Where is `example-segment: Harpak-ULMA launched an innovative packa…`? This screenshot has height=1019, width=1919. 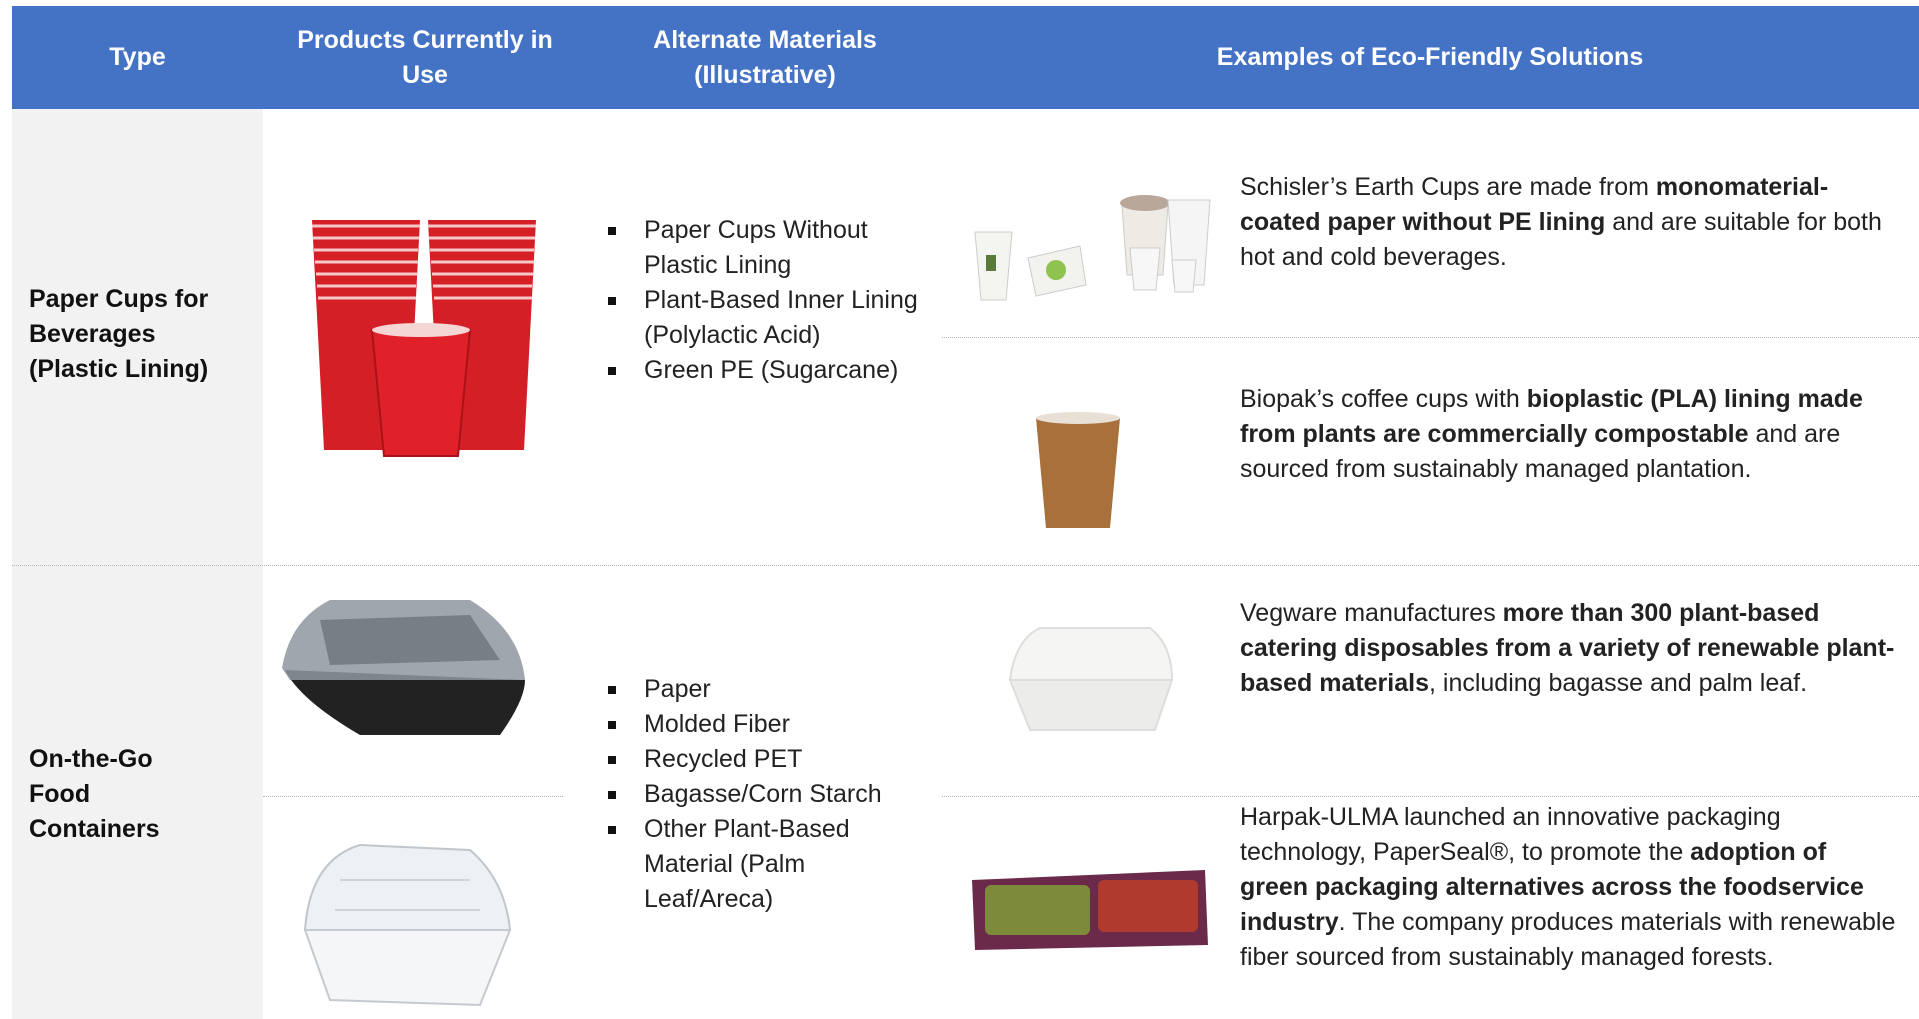
example-segment: Harpak-ULMA launched an innovative packa… is located at coordinates (1510, 834).